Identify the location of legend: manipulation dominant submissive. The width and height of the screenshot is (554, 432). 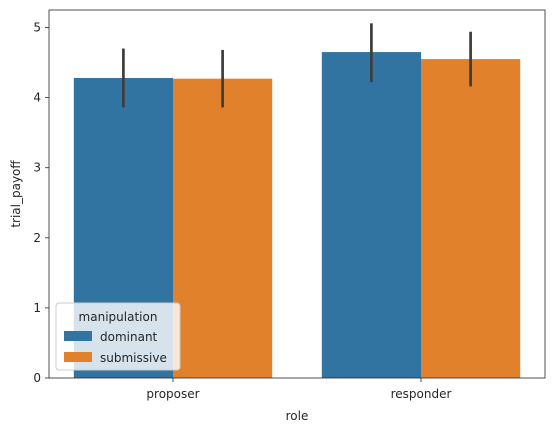
(118, 336).